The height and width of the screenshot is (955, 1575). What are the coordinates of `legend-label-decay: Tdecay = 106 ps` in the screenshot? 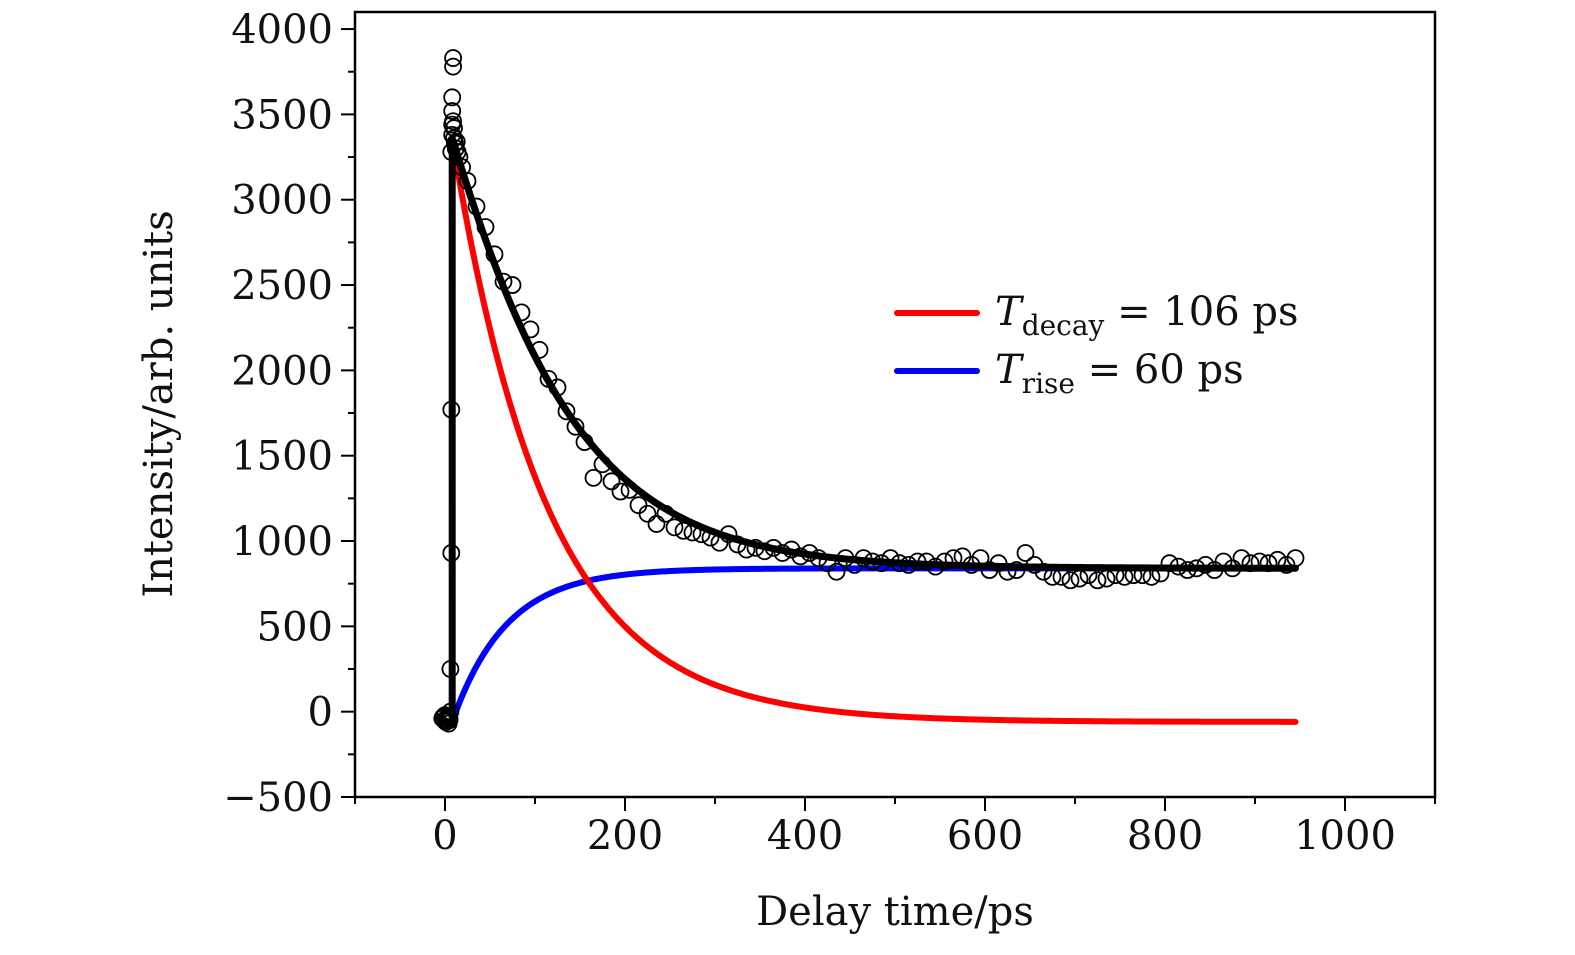 It's located at (1147, 315).